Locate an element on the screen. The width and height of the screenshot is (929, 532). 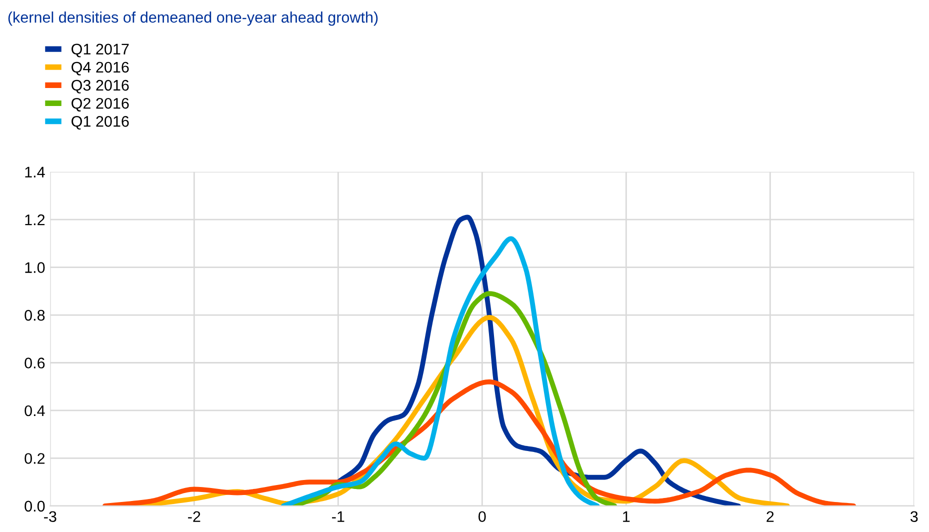
y-tick-label: 0.4 is located at coordinates (34, 410).